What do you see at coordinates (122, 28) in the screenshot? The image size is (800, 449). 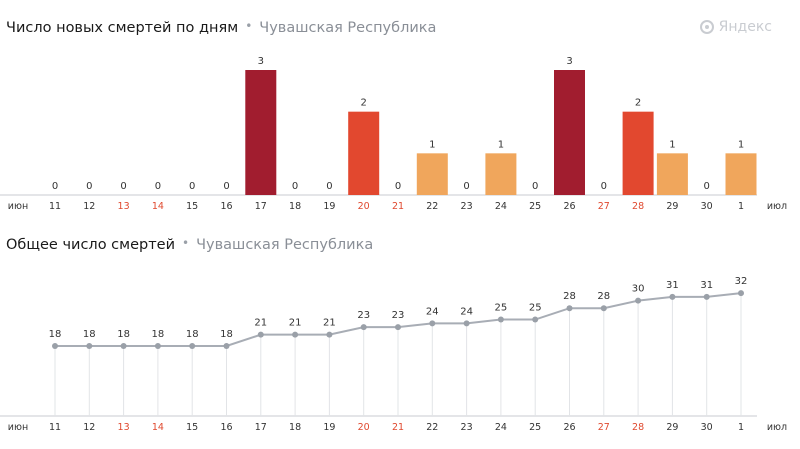 I see `bar-chart-title: Число новых смертей по дням` at bounding box center [122, 28].